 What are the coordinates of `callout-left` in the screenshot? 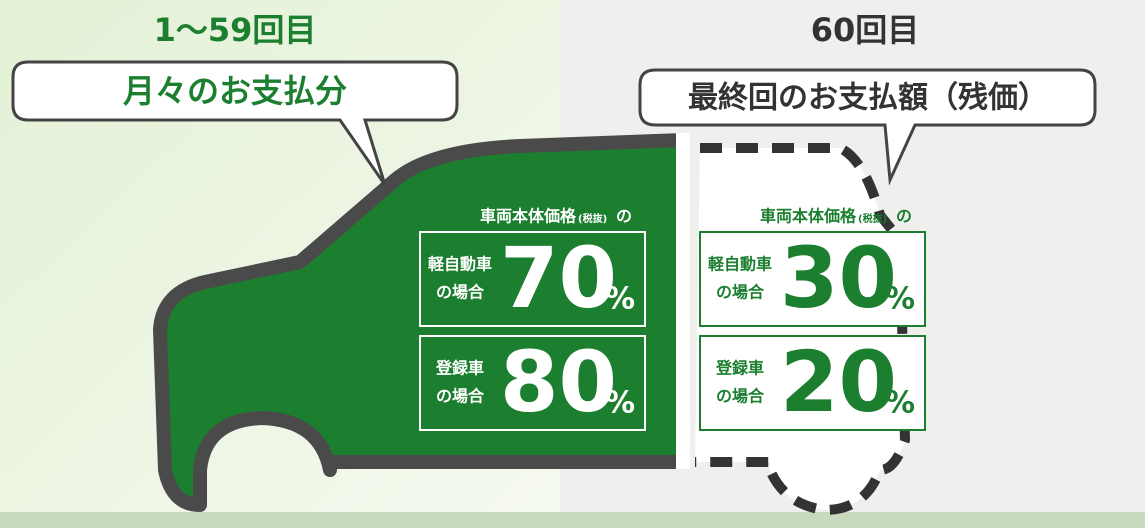 It's located at (235, 123).